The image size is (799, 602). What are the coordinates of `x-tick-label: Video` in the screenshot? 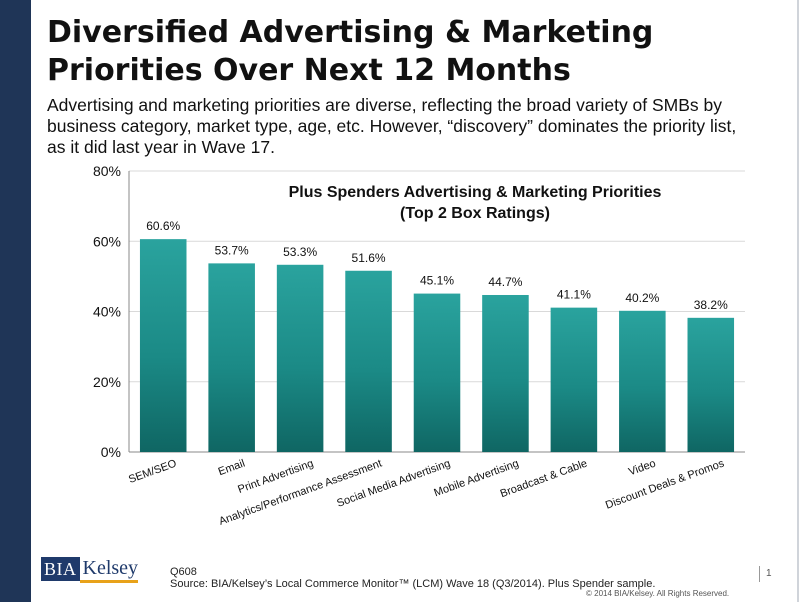 It's located at (642, 468).